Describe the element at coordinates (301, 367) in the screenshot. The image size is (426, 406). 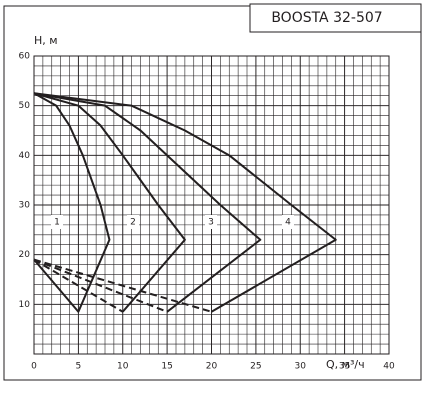
I see `x-tick-label: 30` at that location.